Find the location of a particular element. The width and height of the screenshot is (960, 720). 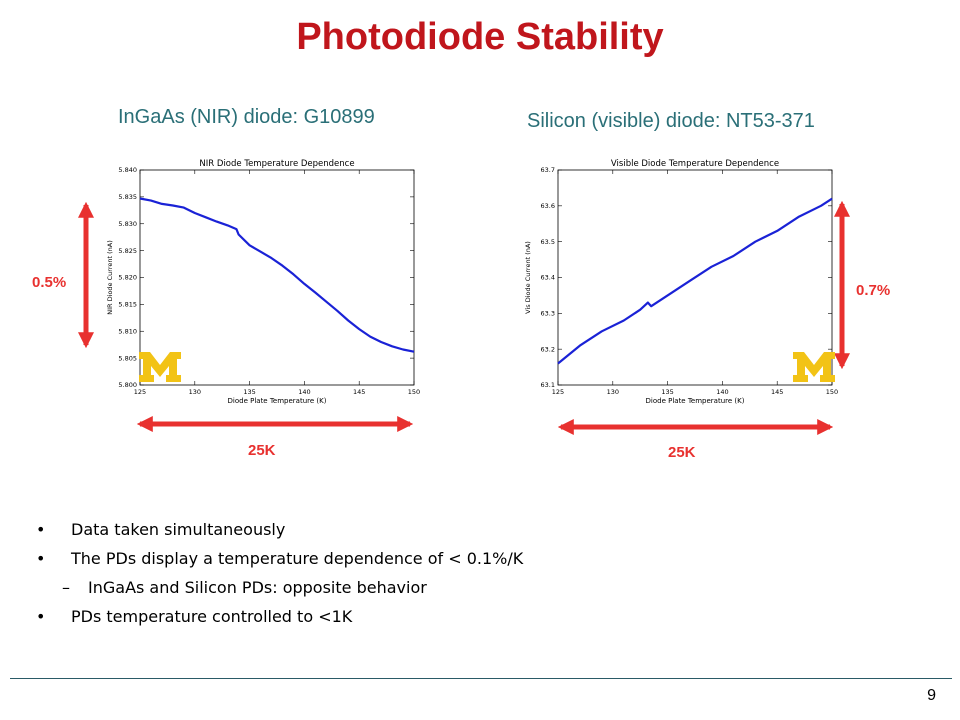

vis-y-tick-label: 63.1 is located at coordinates (548, 385).